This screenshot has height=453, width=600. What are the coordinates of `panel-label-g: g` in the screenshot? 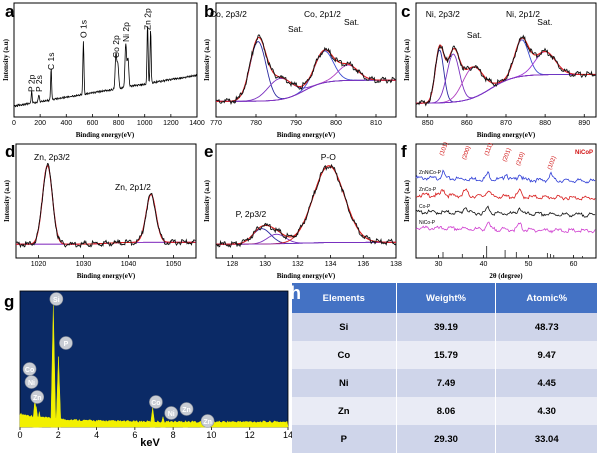 It's located at (9, 301).